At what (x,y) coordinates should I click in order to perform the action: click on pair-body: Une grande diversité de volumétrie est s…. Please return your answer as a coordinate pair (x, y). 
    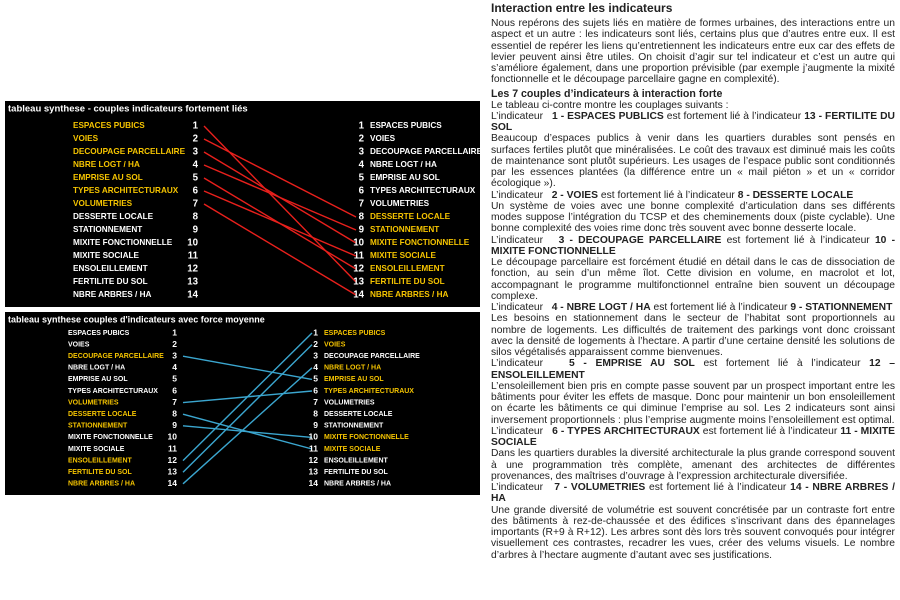
    Looking at the image, I should click on (693, 532).